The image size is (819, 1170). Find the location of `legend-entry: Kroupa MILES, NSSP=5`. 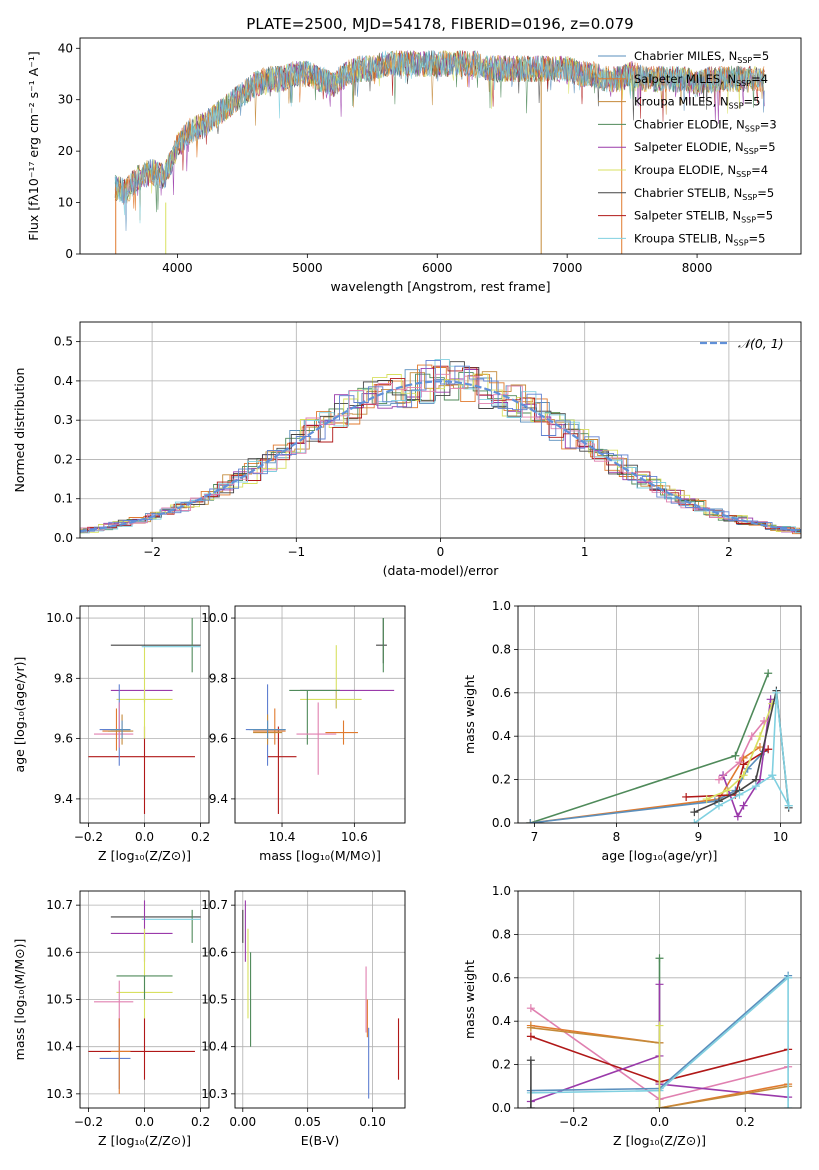

legend-entry: Kroupa MILES, NSSP=5 is located at coordinates (697, 103).